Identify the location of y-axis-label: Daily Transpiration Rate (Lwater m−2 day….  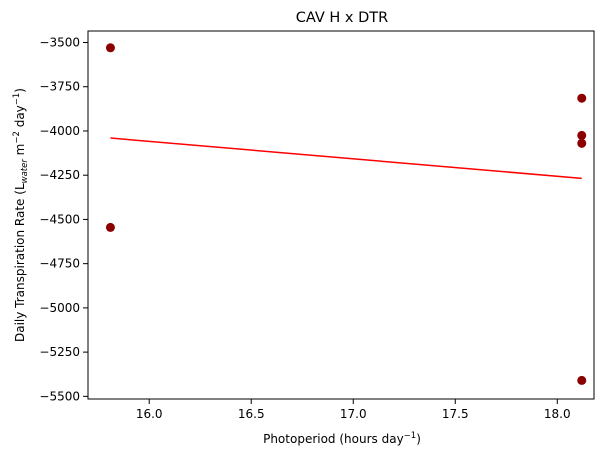
(21, 215).